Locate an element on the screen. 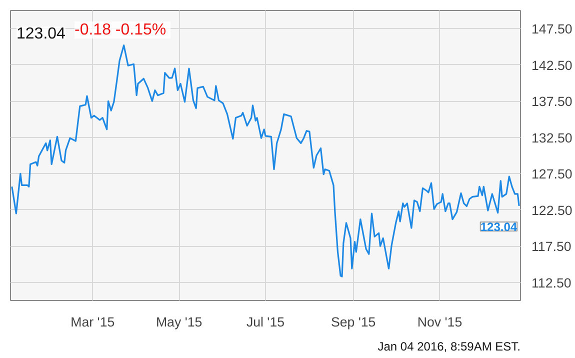 The height and width of the screenshot is (358, 575). x-tick-label: Sep '15 is located at coordinates (353, 322).